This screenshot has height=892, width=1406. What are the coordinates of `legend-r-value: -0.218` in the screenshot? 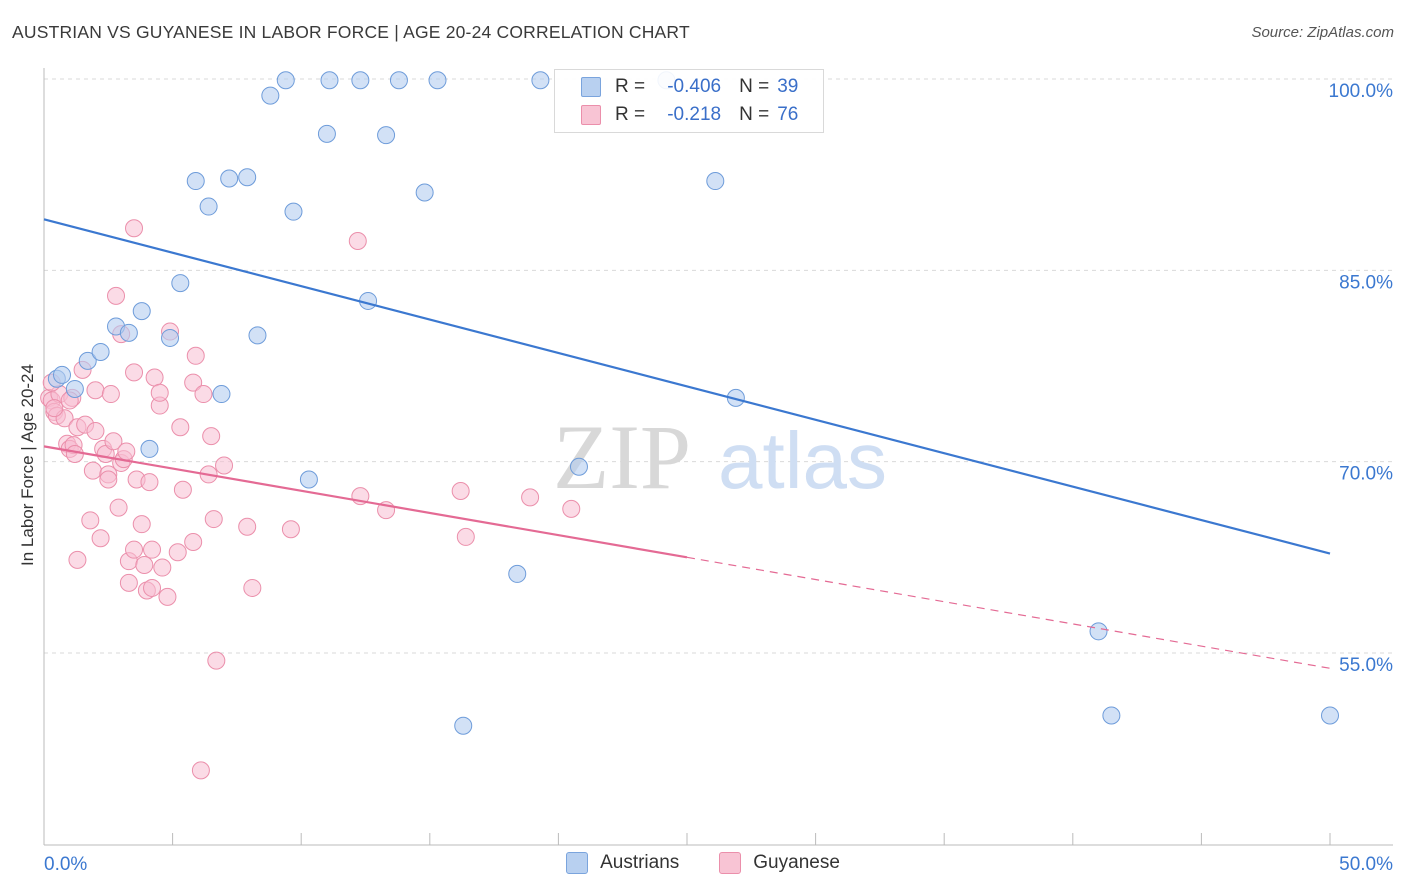 It's located at (694, 114).